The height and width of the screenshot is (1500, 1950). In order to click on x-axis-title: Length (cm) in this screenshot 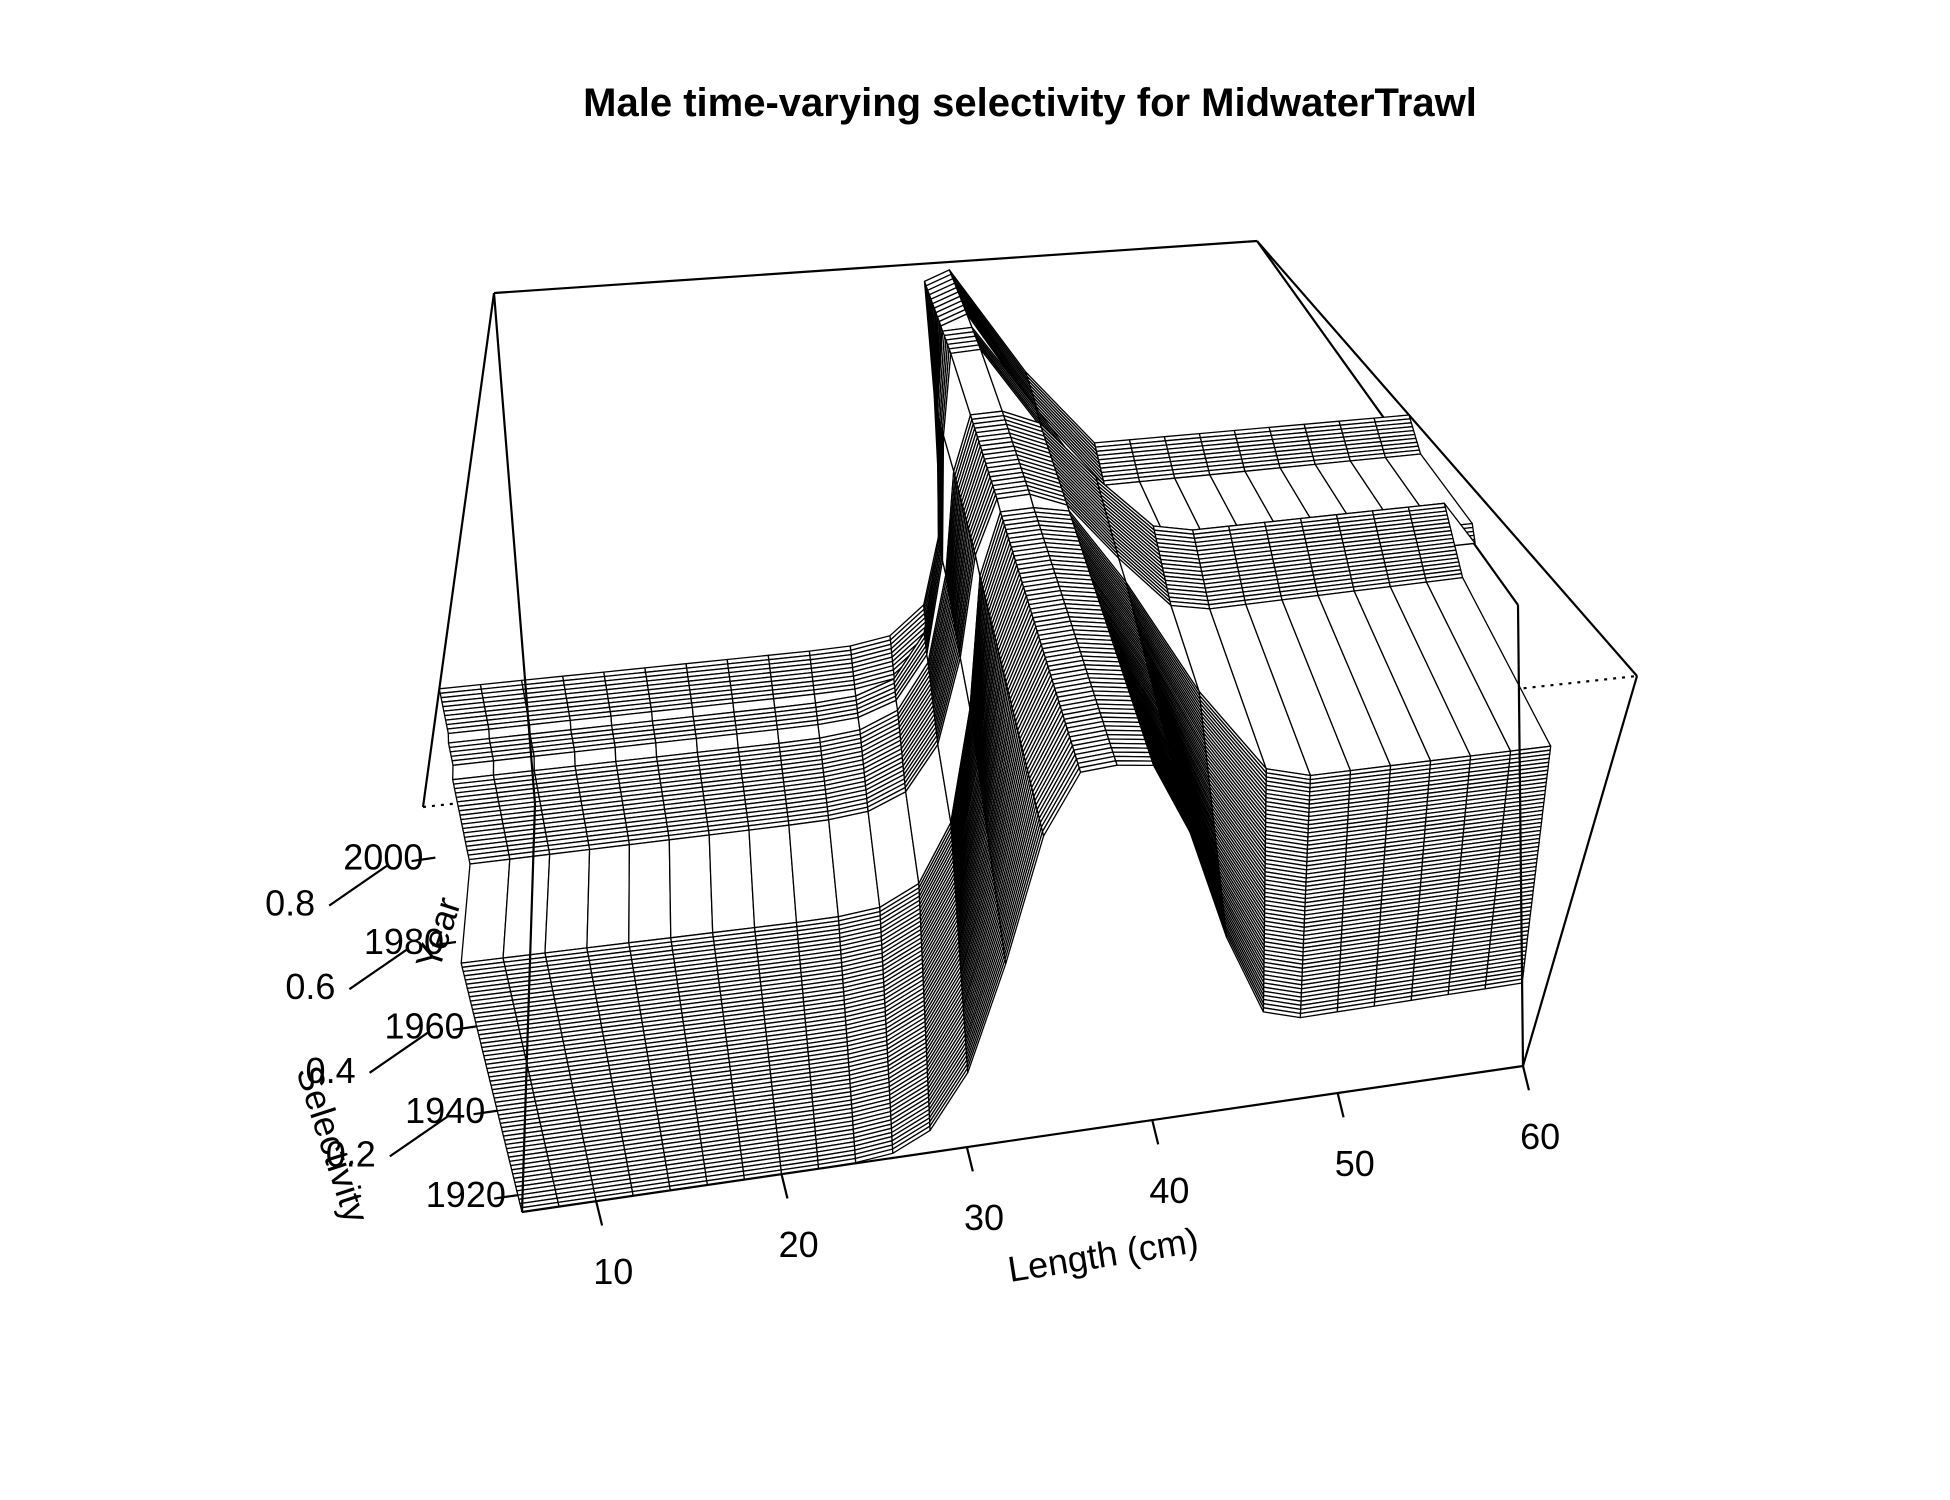, I will do `click(1103, 1254)`.